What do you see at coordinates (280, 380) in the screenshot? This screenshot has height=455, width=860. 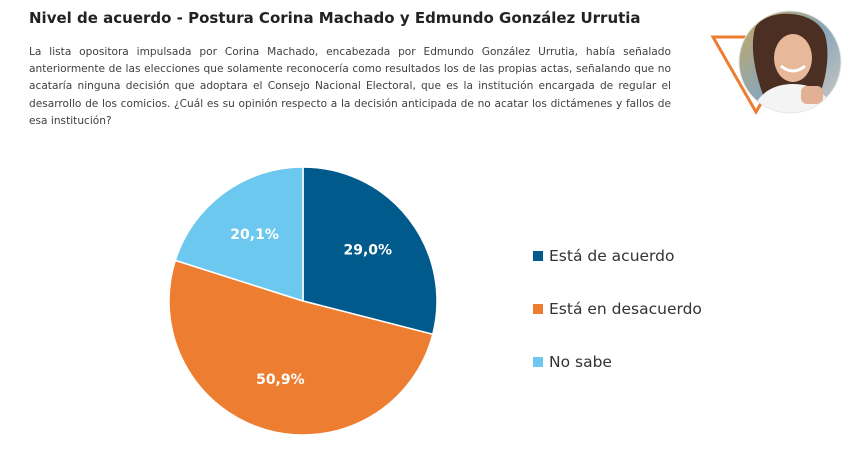 I see `data-label-esta-en-desacuerdo: 50,9%` at bounding box center [280, 380].